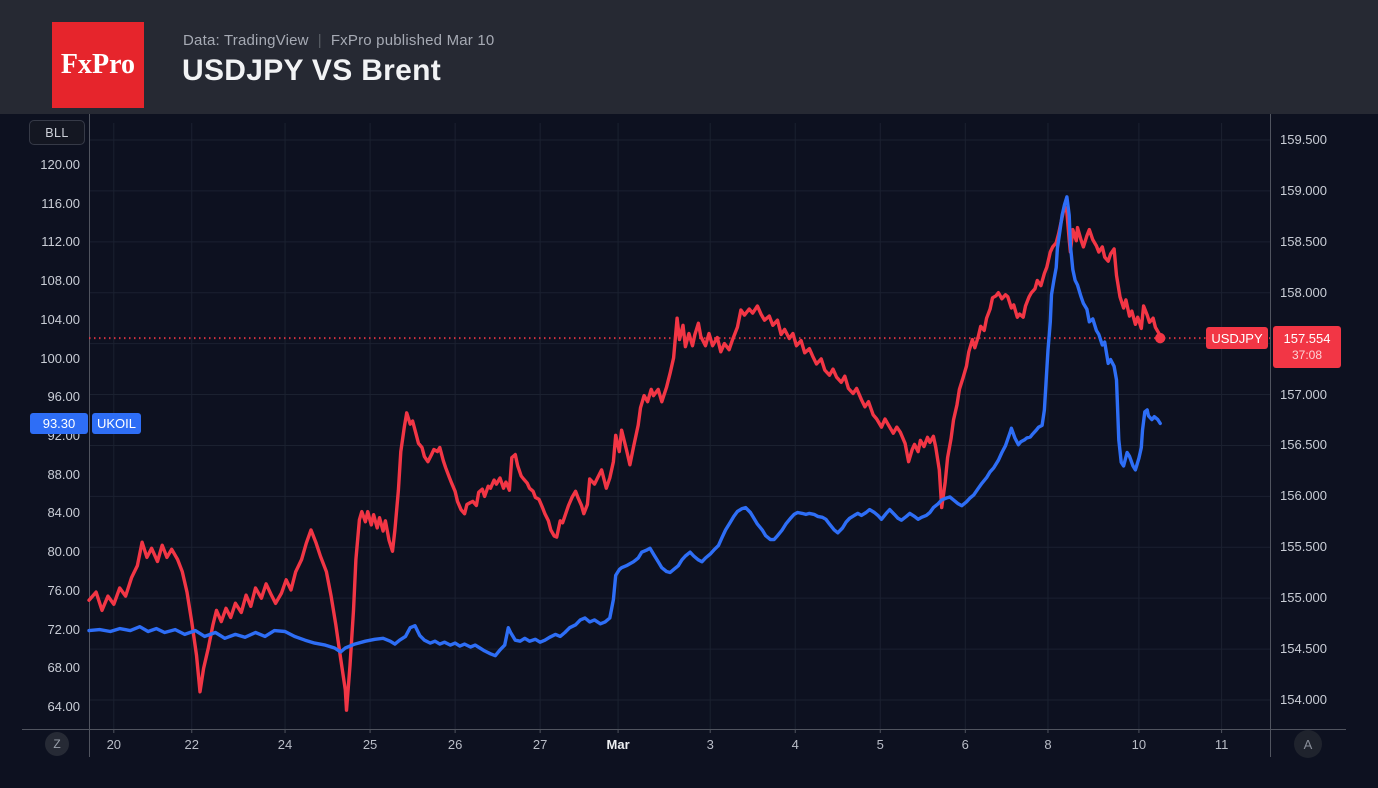  I want to click on left-axis-tick-label: 64.00, so click(63, 707).